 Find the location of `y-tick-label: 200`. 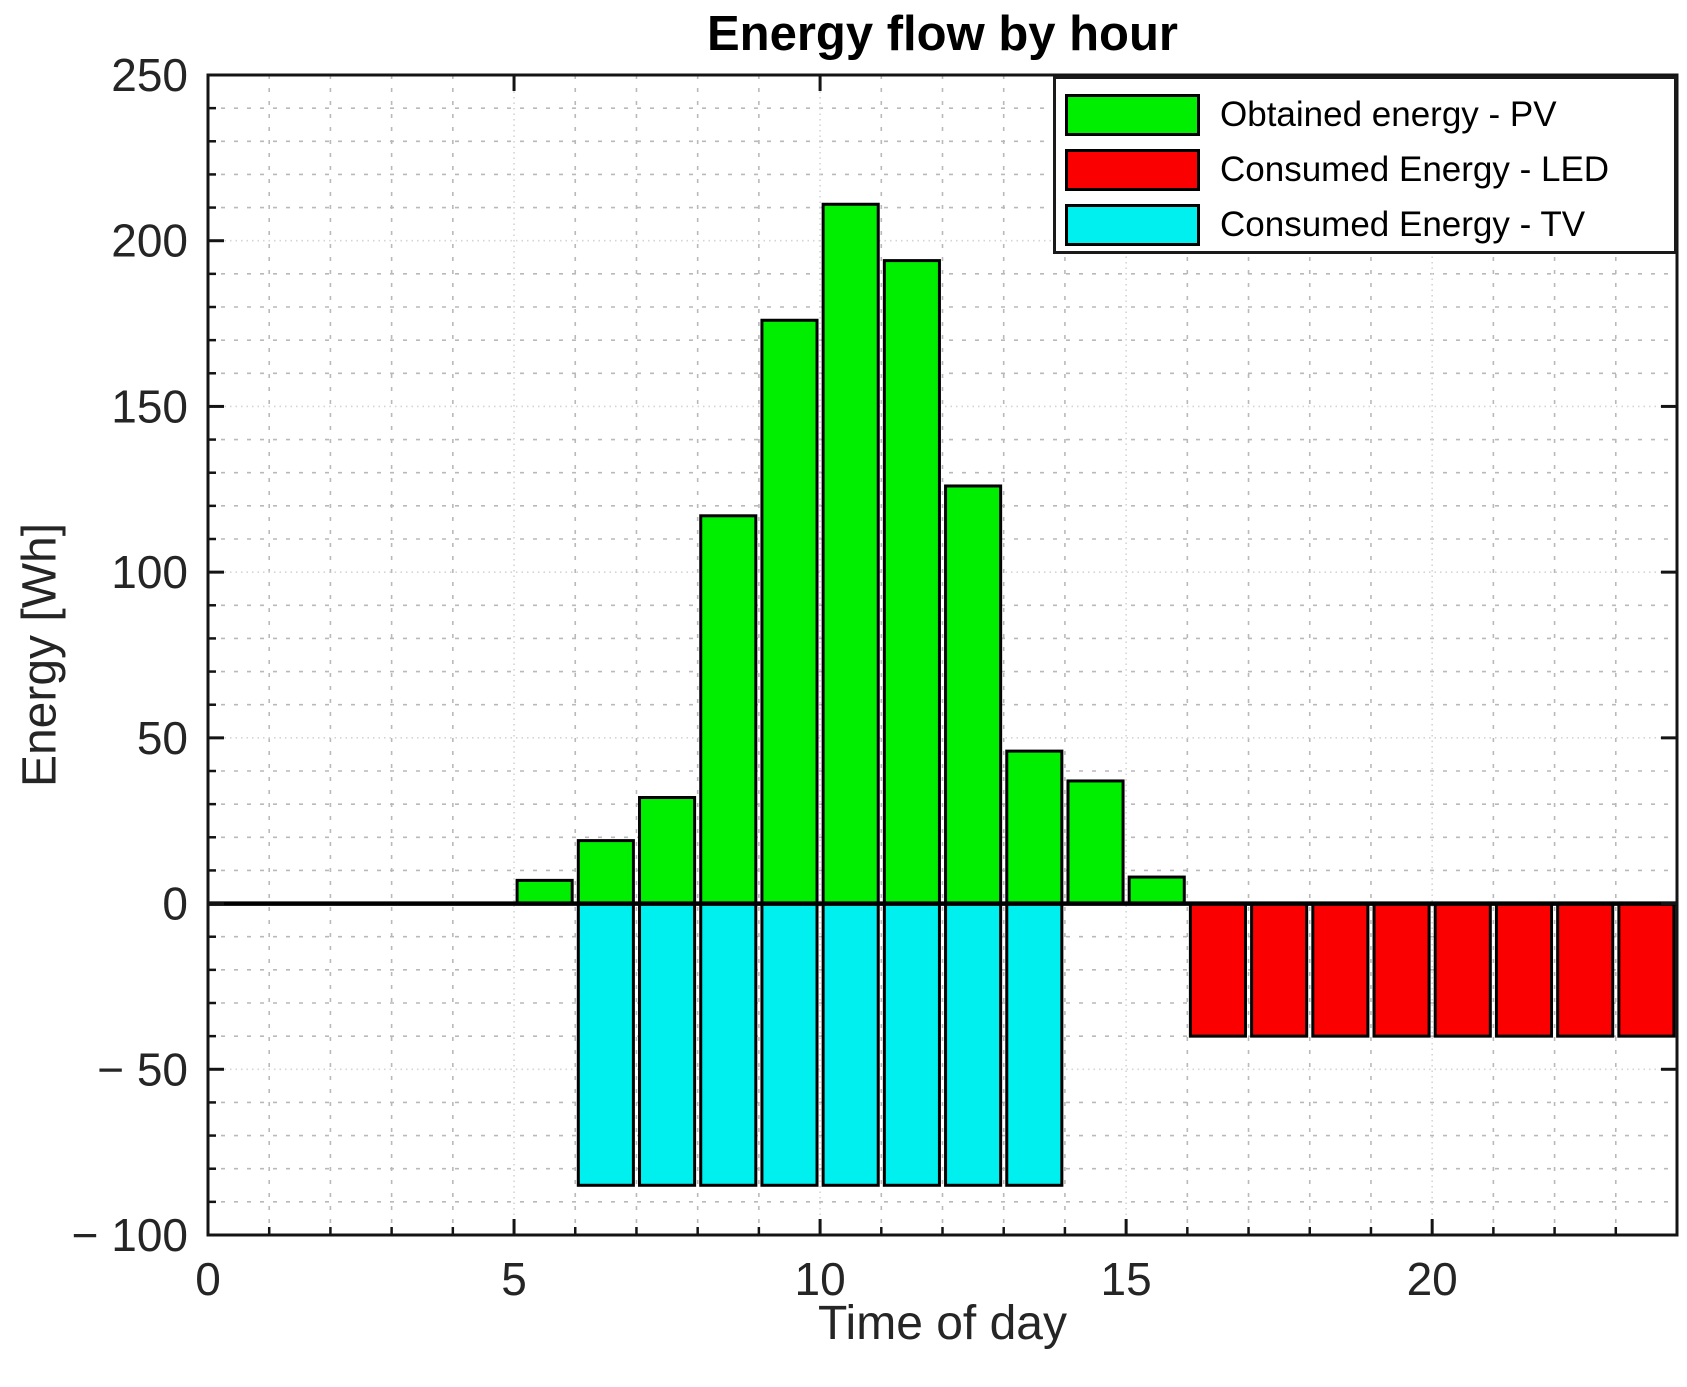

y-tick-label: 200 is located at coordinates (149, 241).